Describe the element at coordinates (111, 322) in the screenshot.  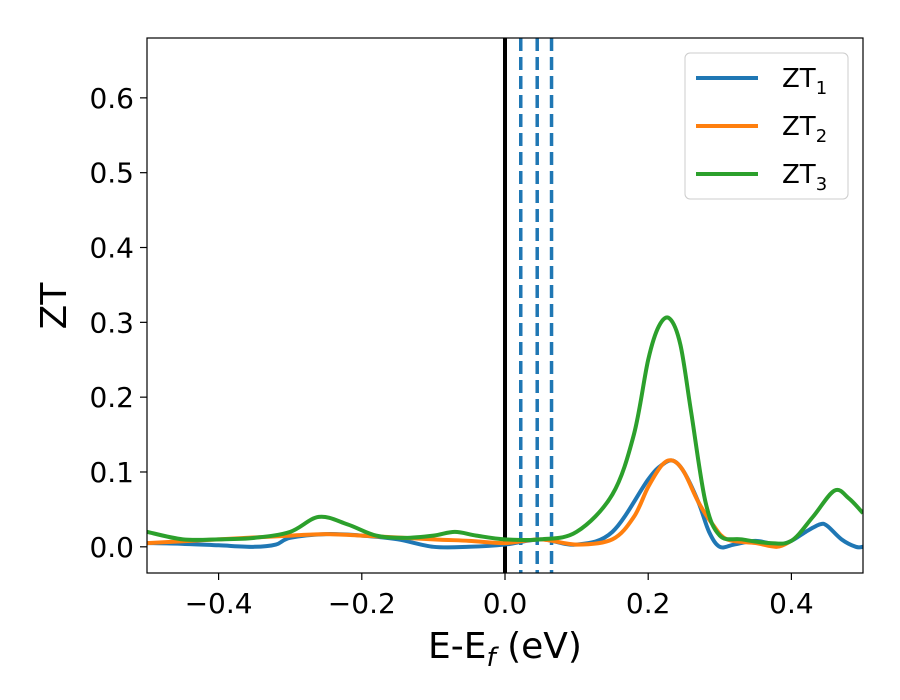
I see `y-tick-label: 0.3` at that location.